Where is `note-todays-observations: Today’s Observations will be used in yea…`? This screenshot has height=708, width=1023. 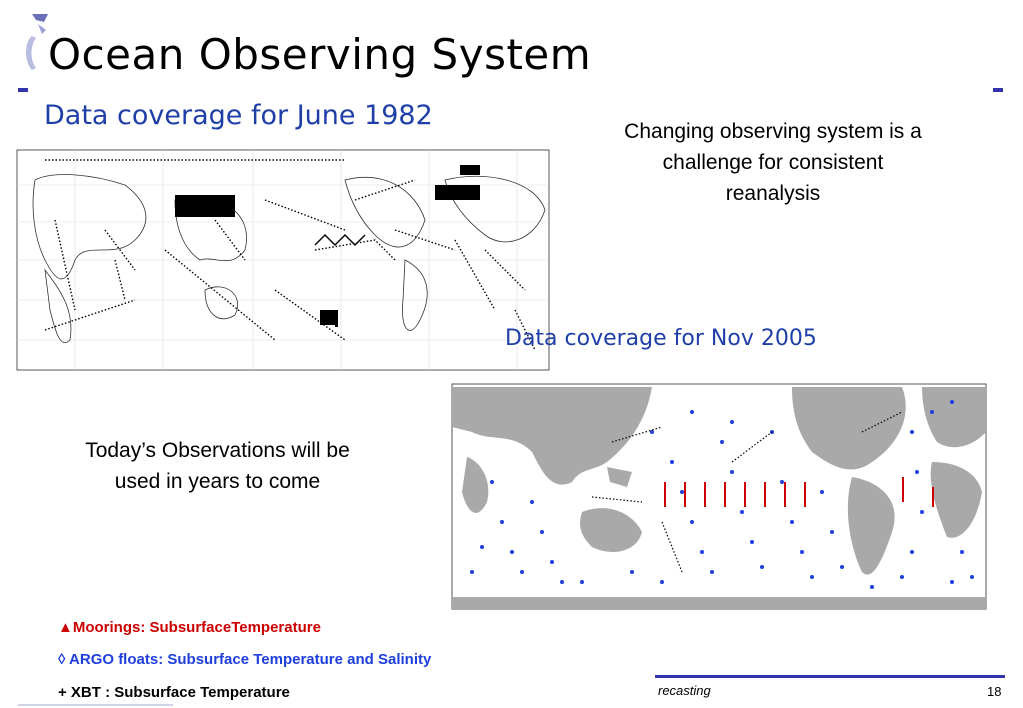
note-todays-observations: Today’s Observations will be used in yea… is located at coordinates (217, 466).